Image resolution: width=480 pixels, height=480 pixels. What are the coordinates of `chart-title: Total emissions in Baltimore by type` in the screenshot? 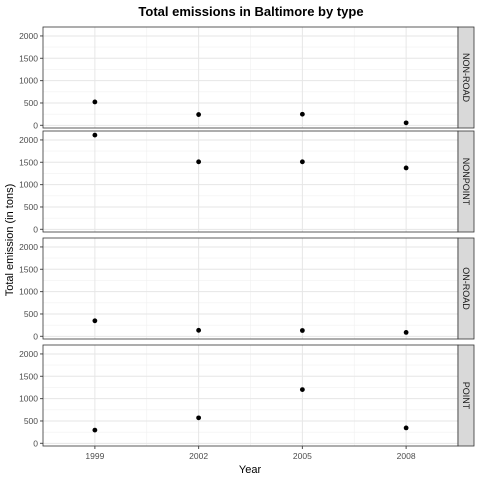 It's located at (250, 11).